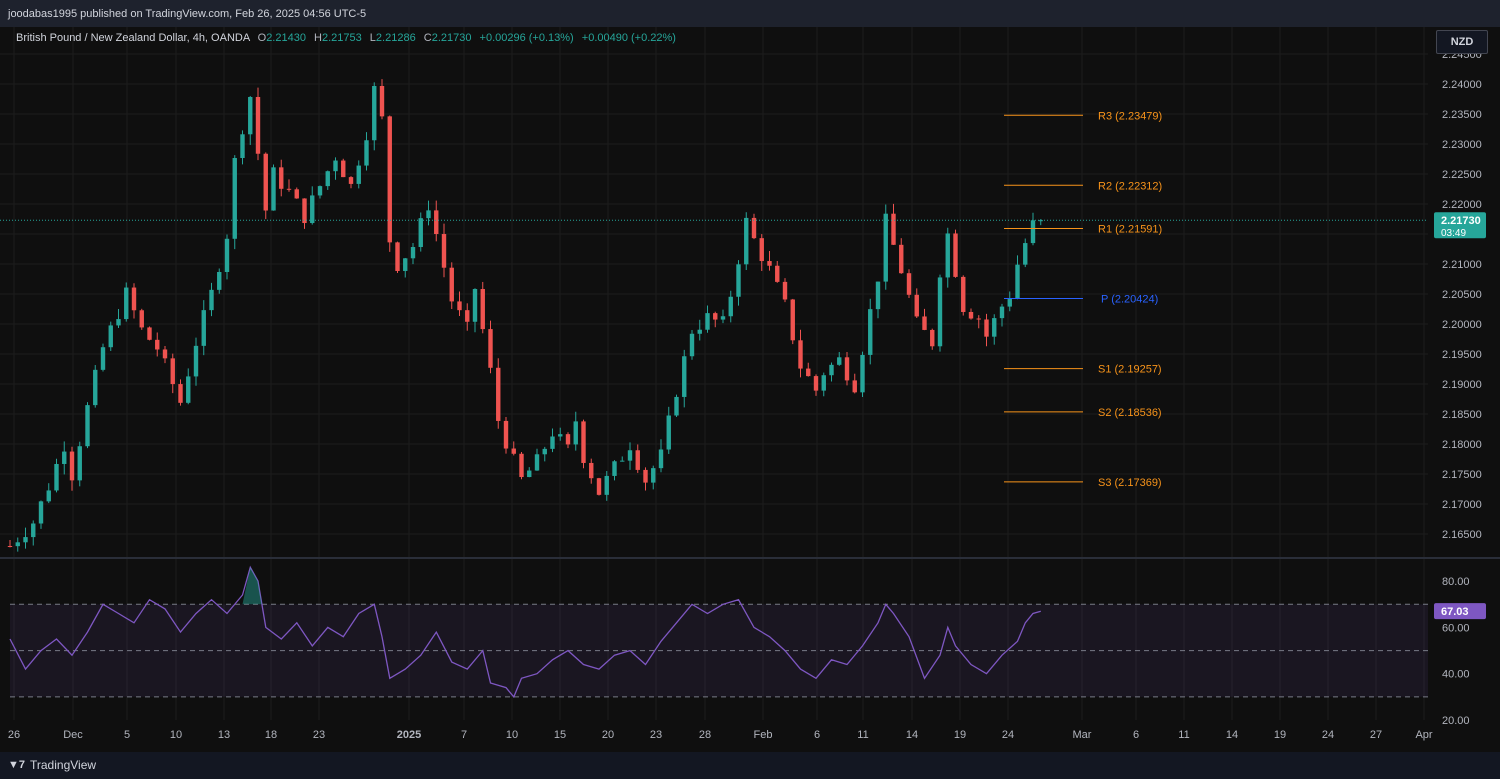 This screenshot has width=1500, height=779. I want to click on x-tick-label: 7, so click(464, 735).